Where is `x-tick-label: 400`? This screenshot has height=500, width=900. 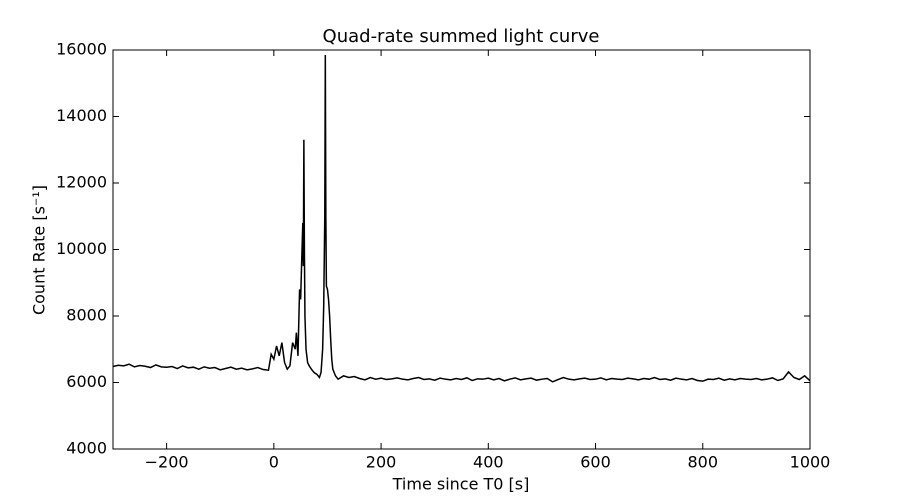
x-tick-label: 400 is located at coordinates (488, 462).